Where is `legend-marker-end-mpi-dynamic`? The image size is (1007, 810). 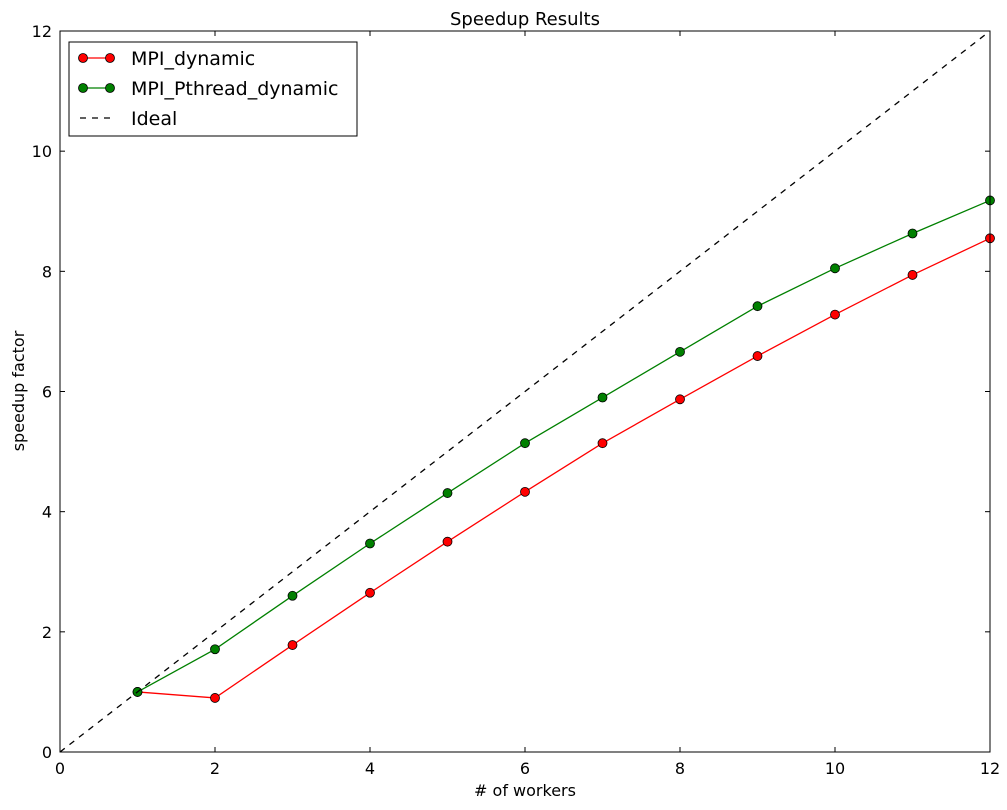 legend-marker-end-mpi-dynamic is located at coordinates (110, 58).